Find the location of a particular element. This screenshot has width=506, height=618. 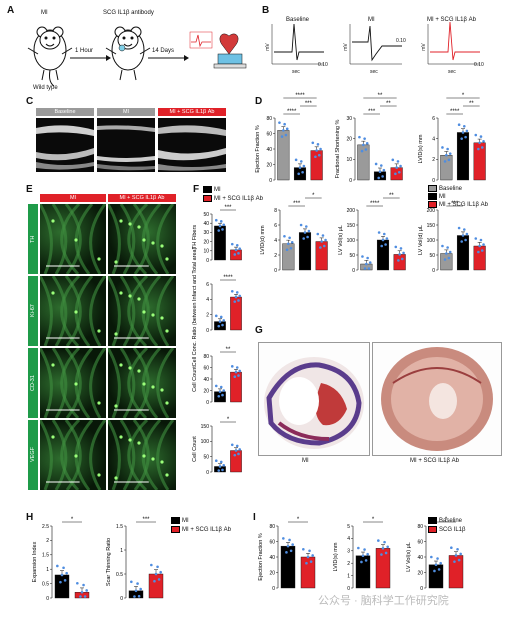

legend-i-label-baseline: Baseline is located at coordinates (451, 520).